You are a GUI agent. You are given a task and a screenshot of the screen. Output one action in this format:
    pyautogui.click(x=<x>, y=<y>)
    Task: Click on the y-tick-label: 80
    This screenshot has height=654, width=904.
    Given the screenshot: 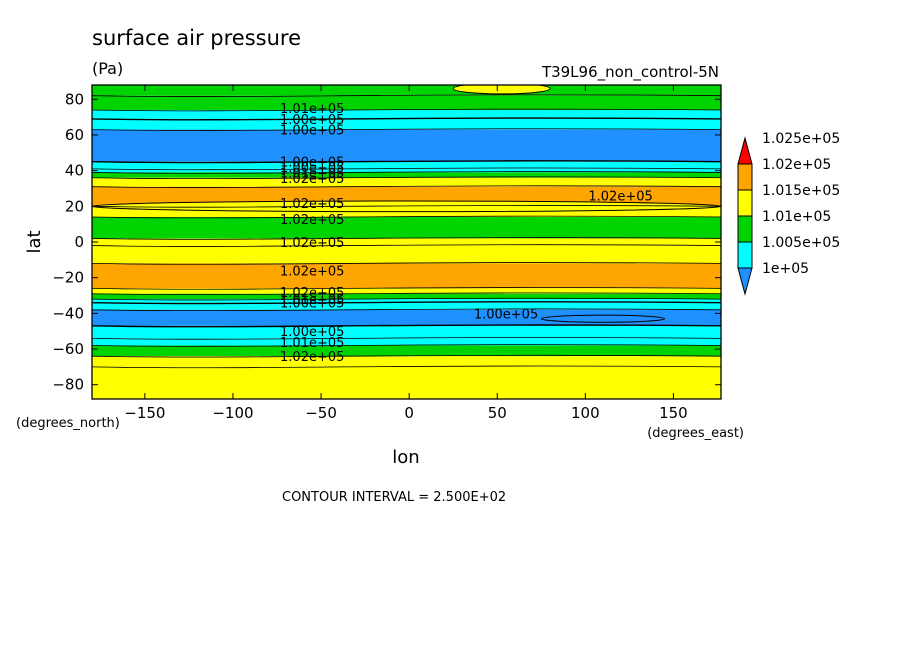 What is the action you would take?
    pyautogui.click(x=74, y=99)
    